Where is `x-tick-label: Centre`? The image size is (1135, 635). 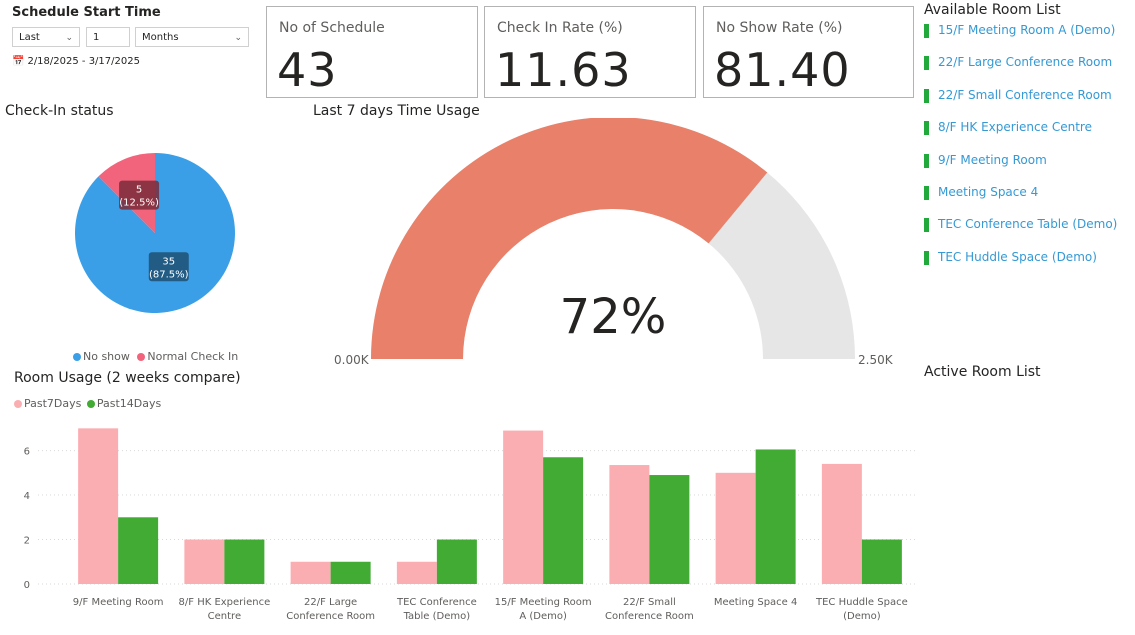 x-tick-label: Centre is located at coordinates (224, 616).